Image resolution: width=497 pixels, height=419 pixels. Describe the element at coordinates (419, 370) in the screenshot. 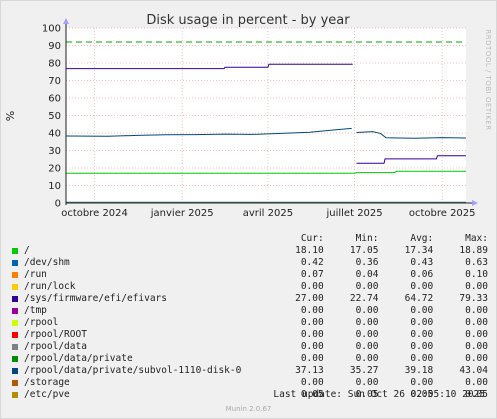

I see `legend-avg-value: 39.18` at that location.